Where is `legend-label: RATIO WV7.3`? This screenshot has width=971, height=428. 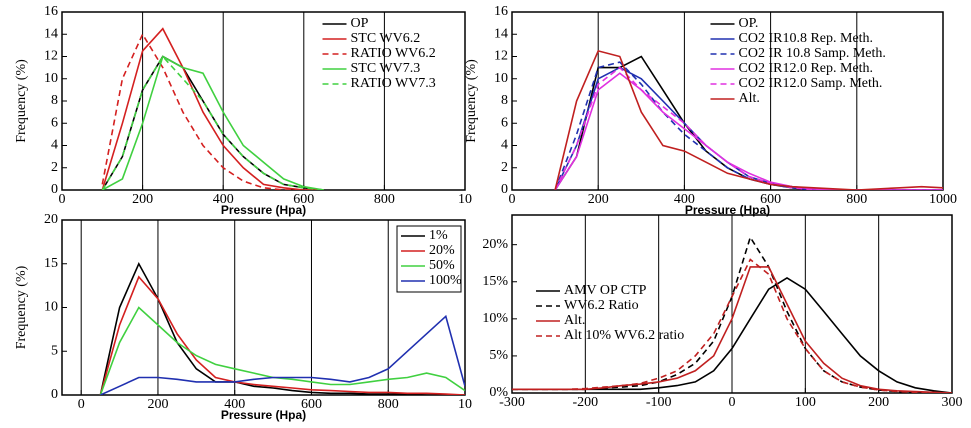 legend-label: RATIO WV7.3 is located at coordinates (393, 83).